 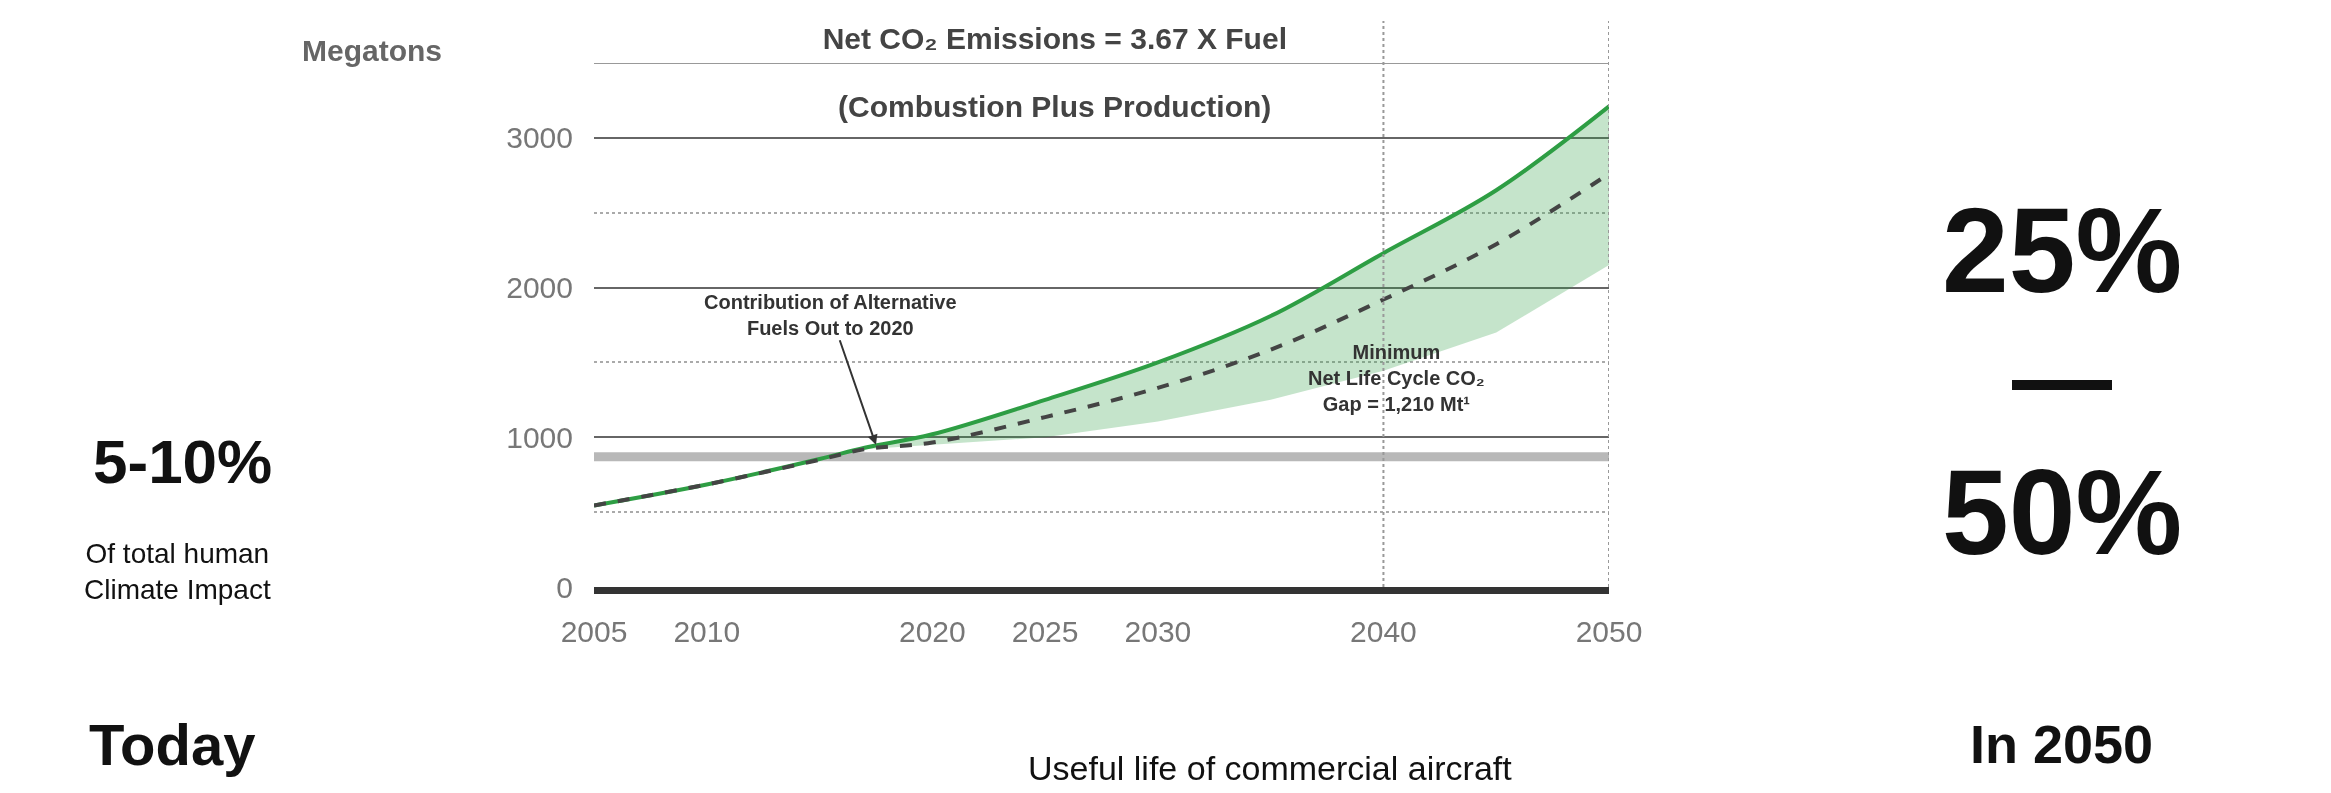 What do you see at coordinates (2062, 744) in the screenshot?
I see `text: In 2050` at bounding box center [2062, 744].